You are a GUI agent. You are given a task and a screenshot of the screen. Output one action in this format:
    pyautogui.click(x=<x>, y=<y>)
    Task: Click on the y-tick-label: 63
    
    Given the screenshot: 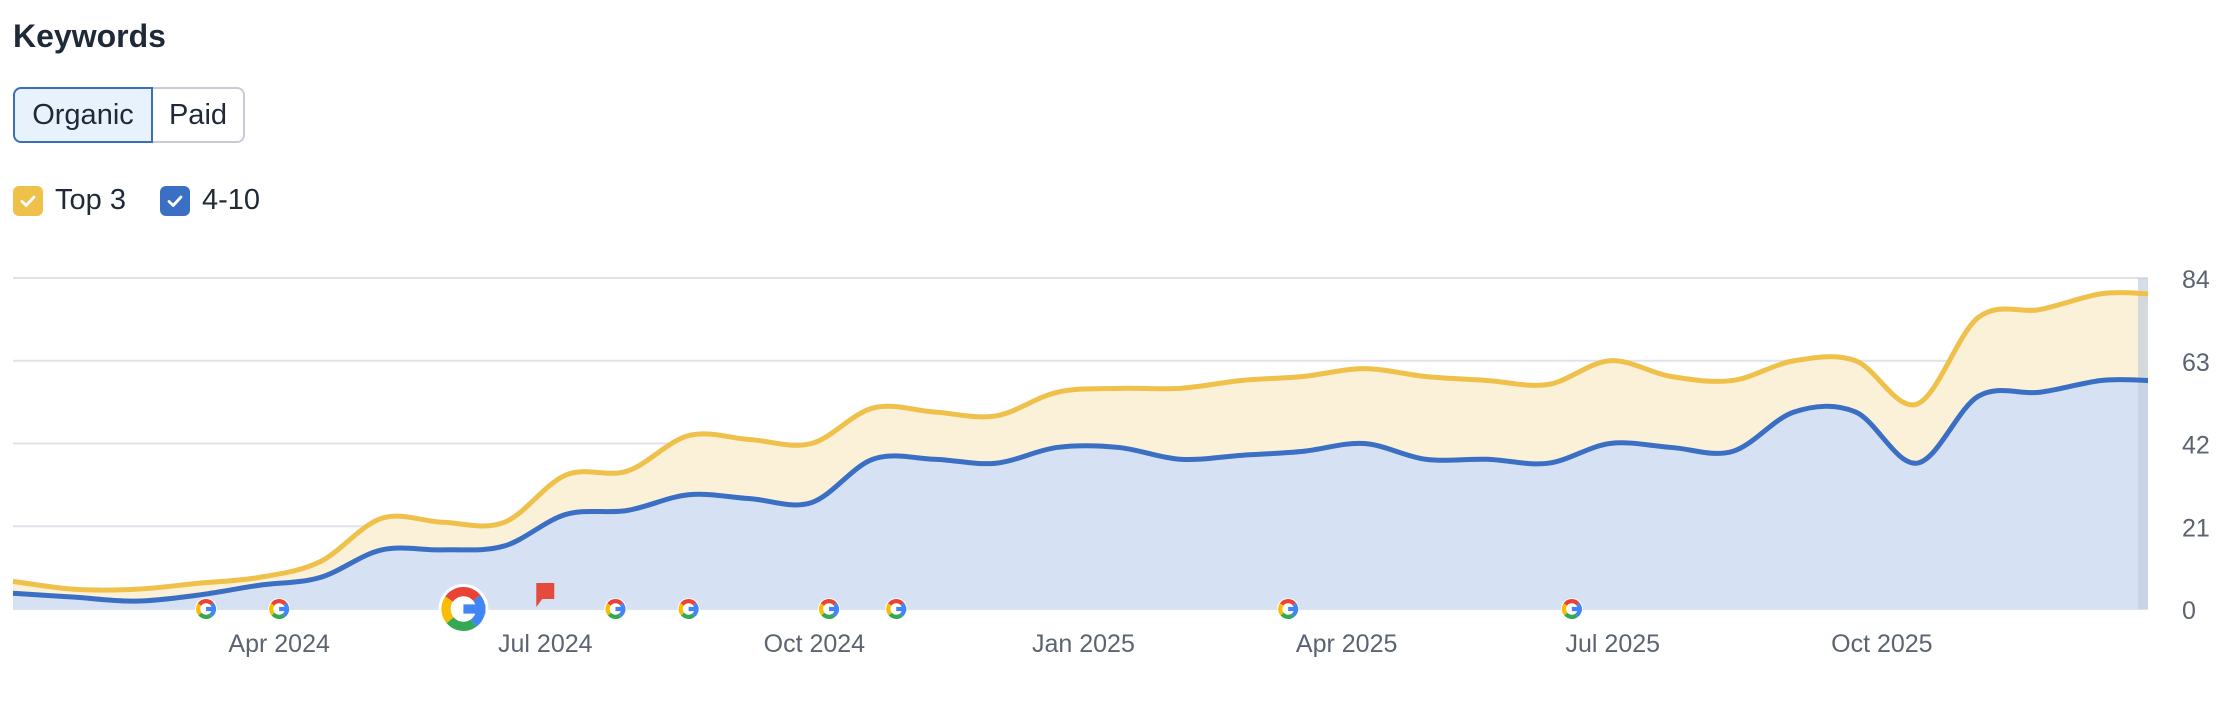 What is the action you would take?
    pyautogui.click(x=2196, y=363)
    